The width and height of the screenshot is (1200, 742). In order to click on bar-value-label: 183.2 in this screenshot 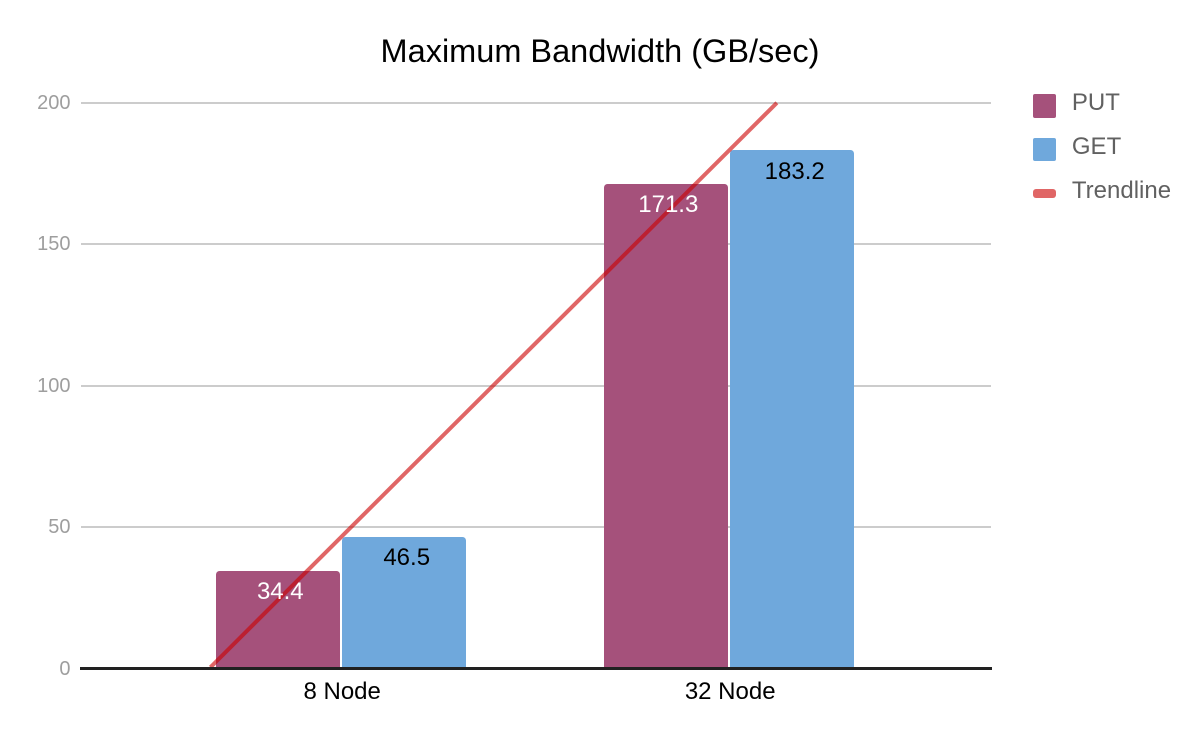, I will do `click(794, 171)`.